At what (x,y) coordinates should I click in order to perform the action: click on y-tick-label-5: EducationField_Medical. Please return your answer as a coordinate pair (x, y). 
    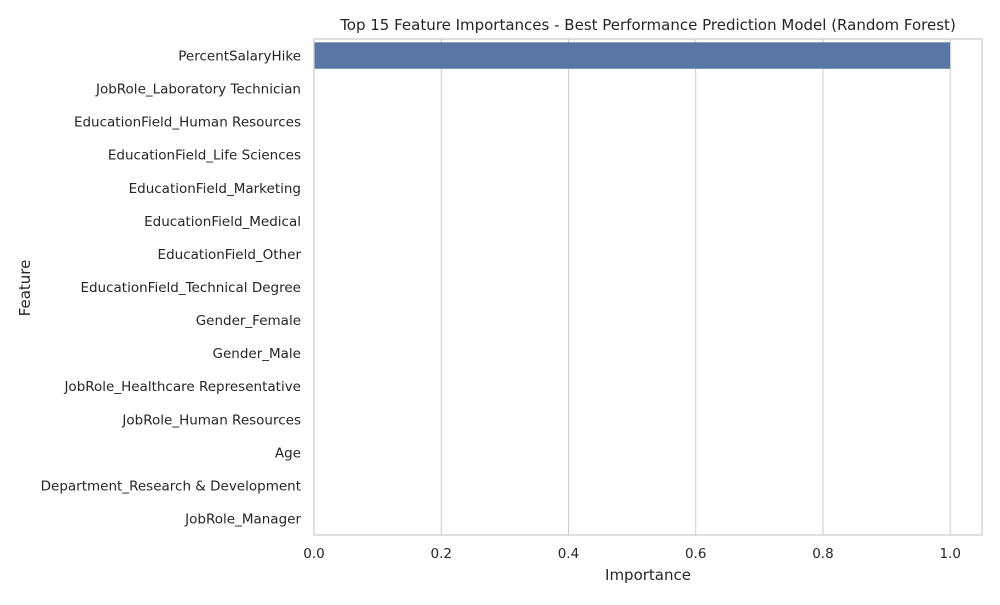
    Looking at the image, I should click on (222, 222).